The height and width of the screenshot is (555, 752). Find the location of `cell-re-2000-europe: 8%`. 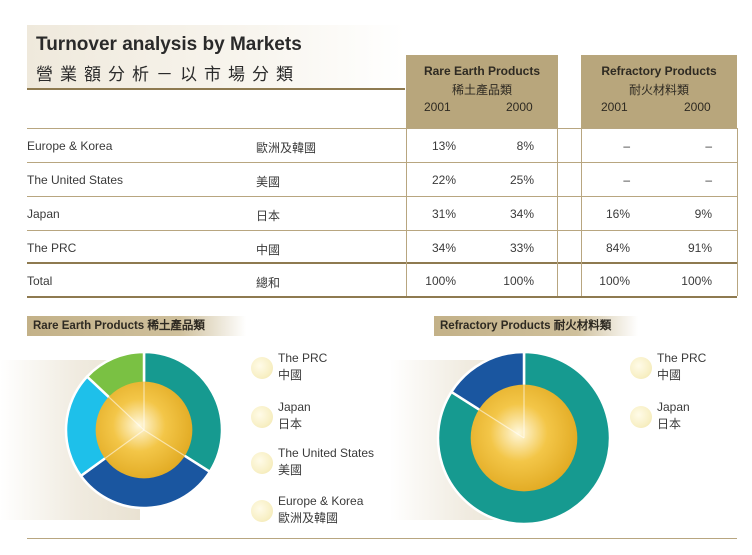

cell-re-2000-europe: 8% is located at coordinates (525, 146).